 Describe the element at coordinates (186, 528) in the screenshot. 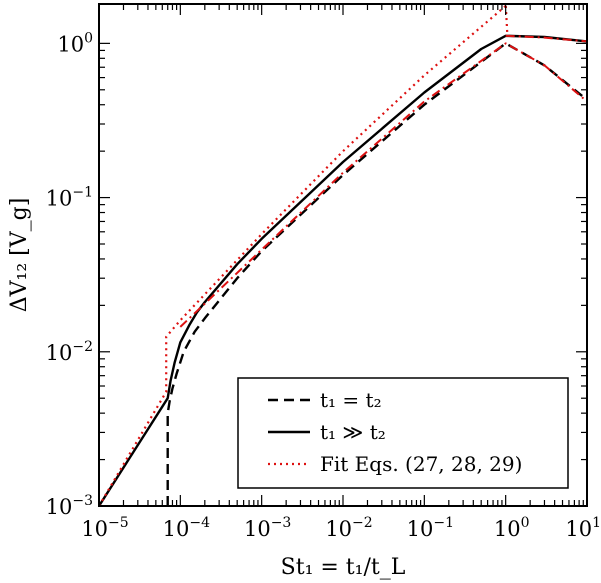

I see `x-tick-label: 10⁻⁴` at that location.